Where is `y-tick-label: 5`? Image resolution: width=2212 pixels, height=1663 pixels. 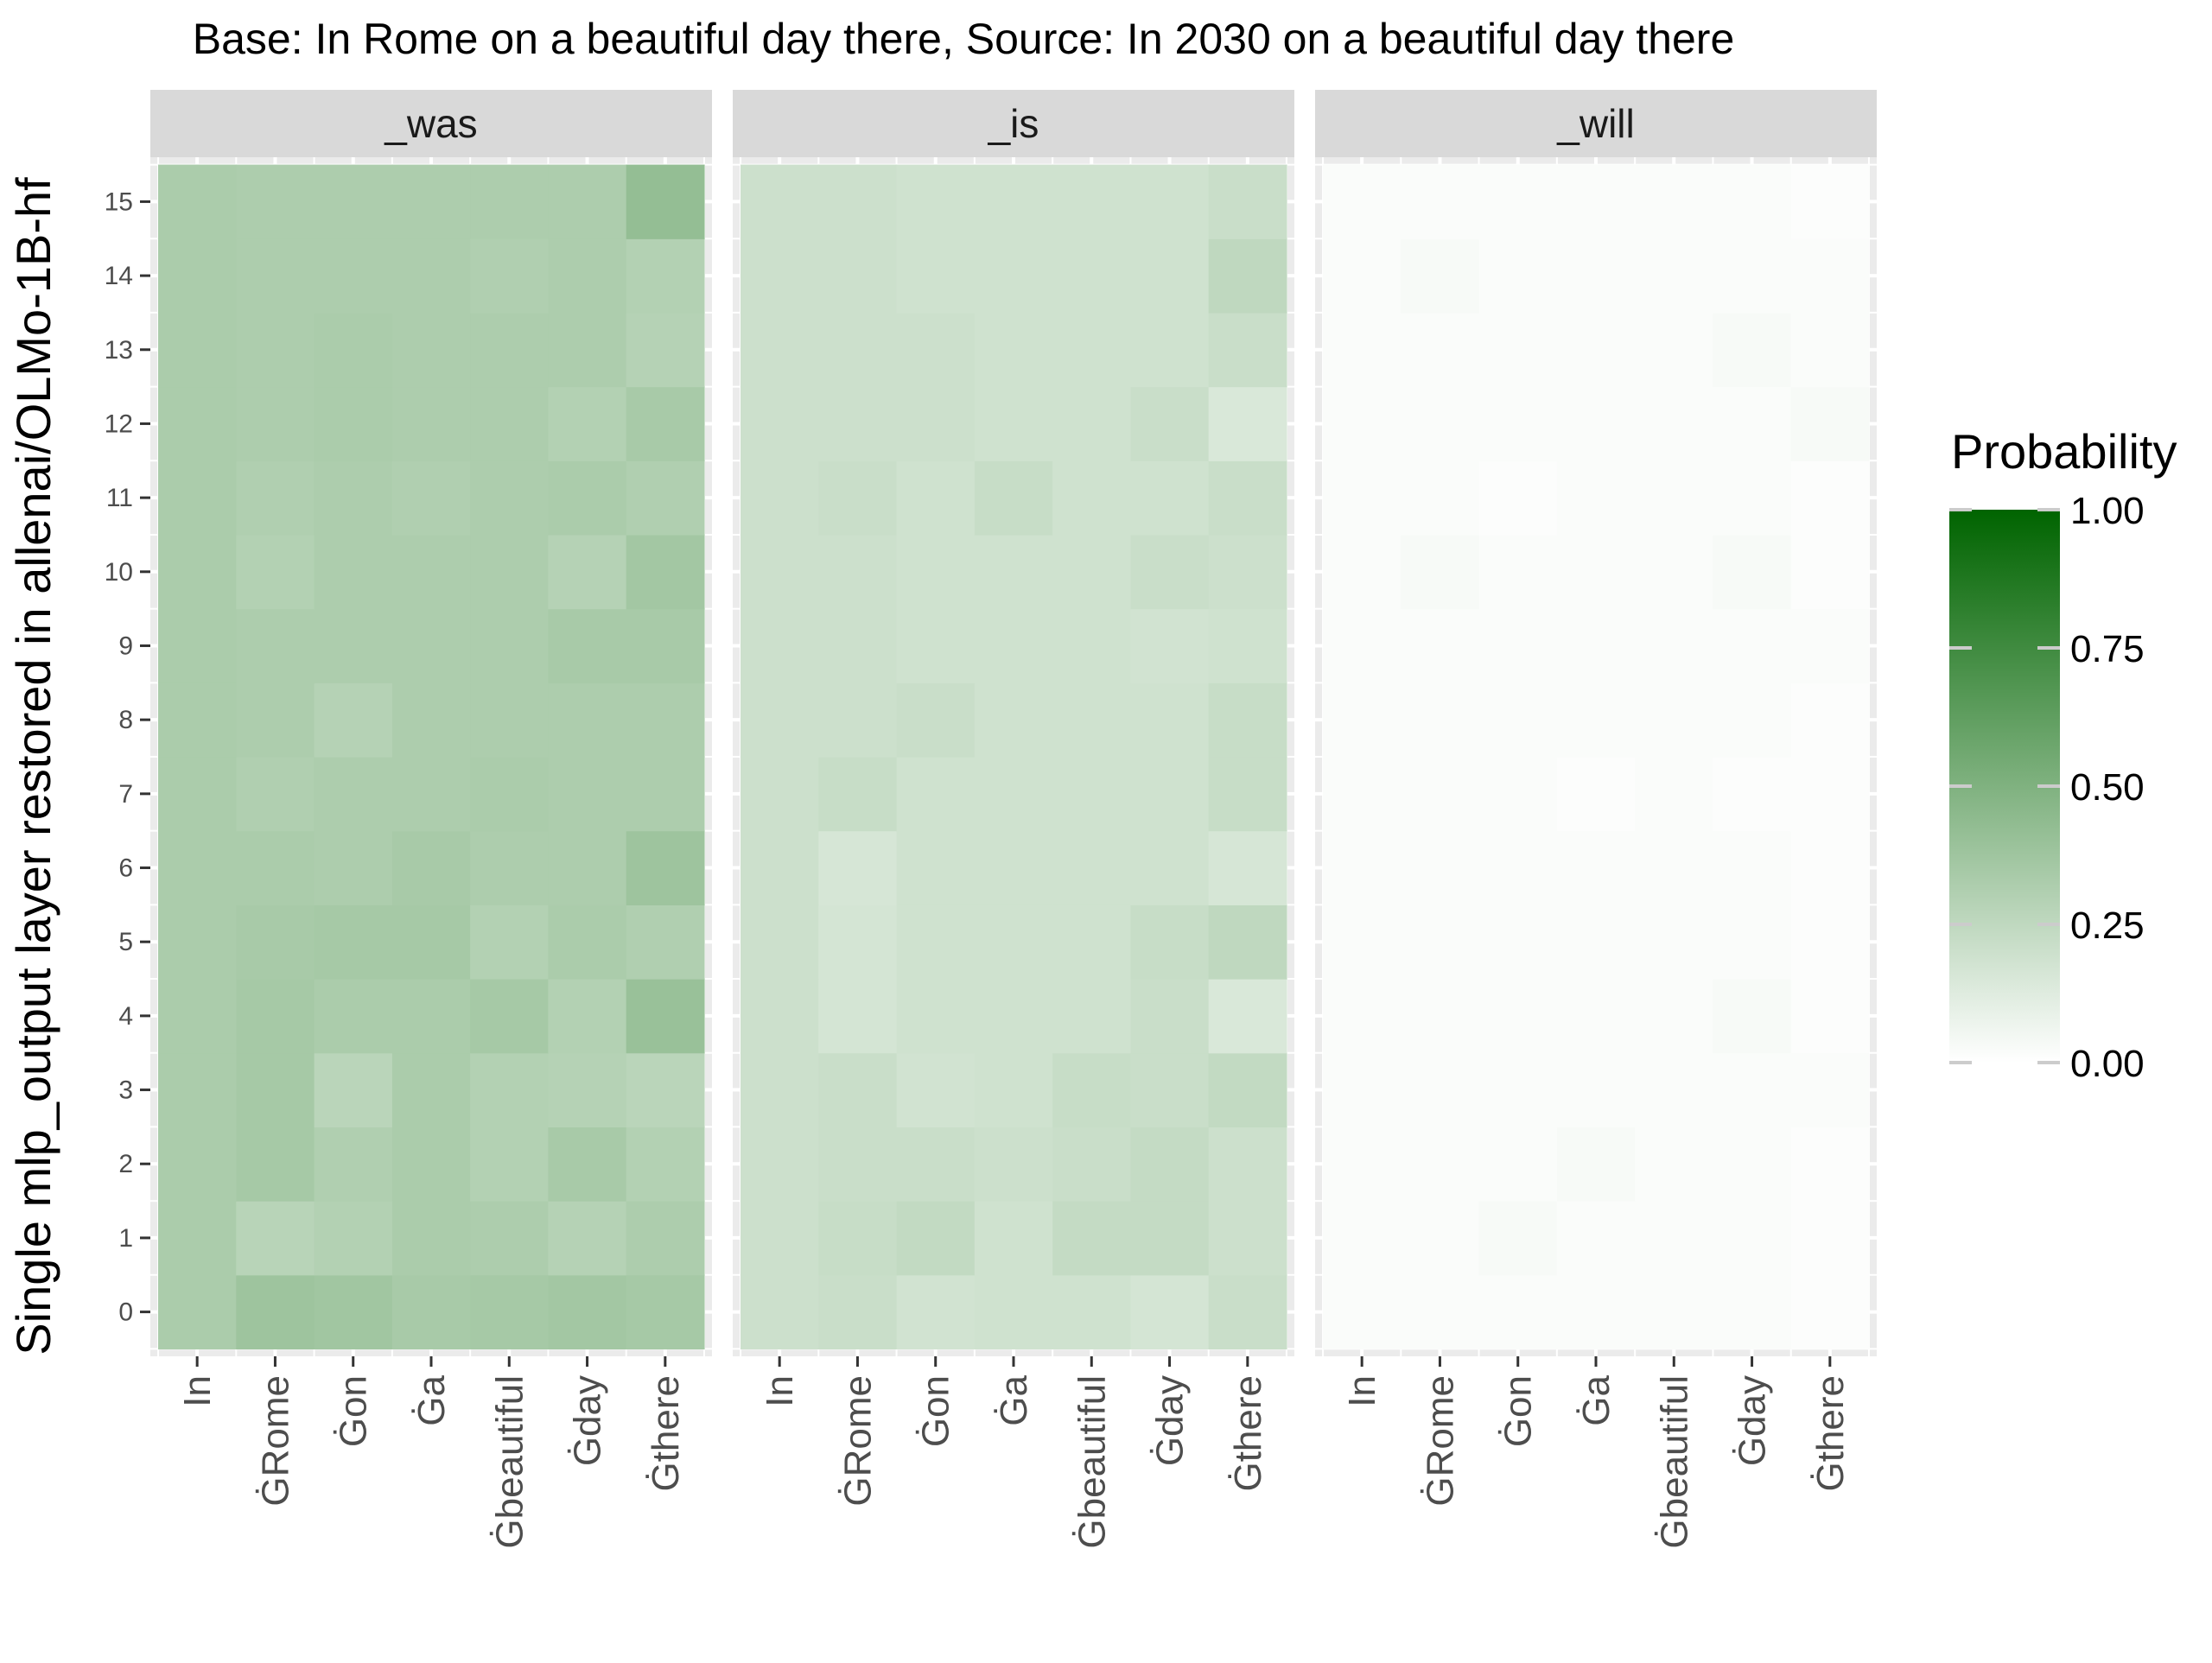 y-tick-label: 5 is located at coordinates (125, 942).